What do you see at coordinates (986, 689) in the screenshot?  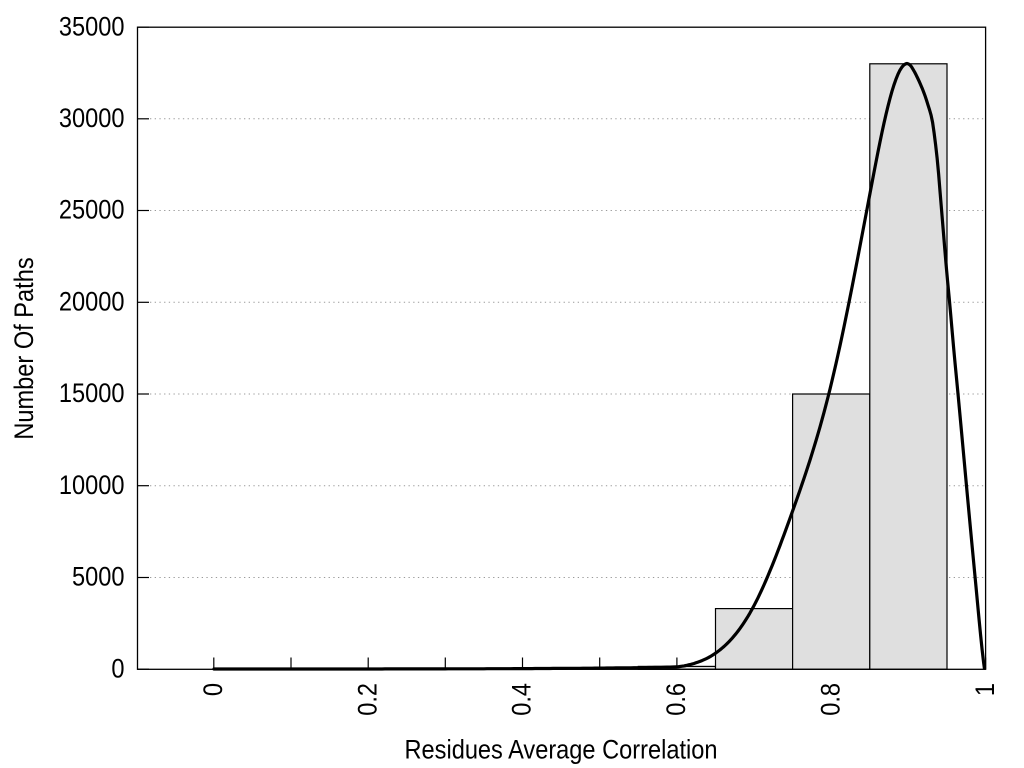 I see `svg-text: 1` at bounding box center [986, 689].